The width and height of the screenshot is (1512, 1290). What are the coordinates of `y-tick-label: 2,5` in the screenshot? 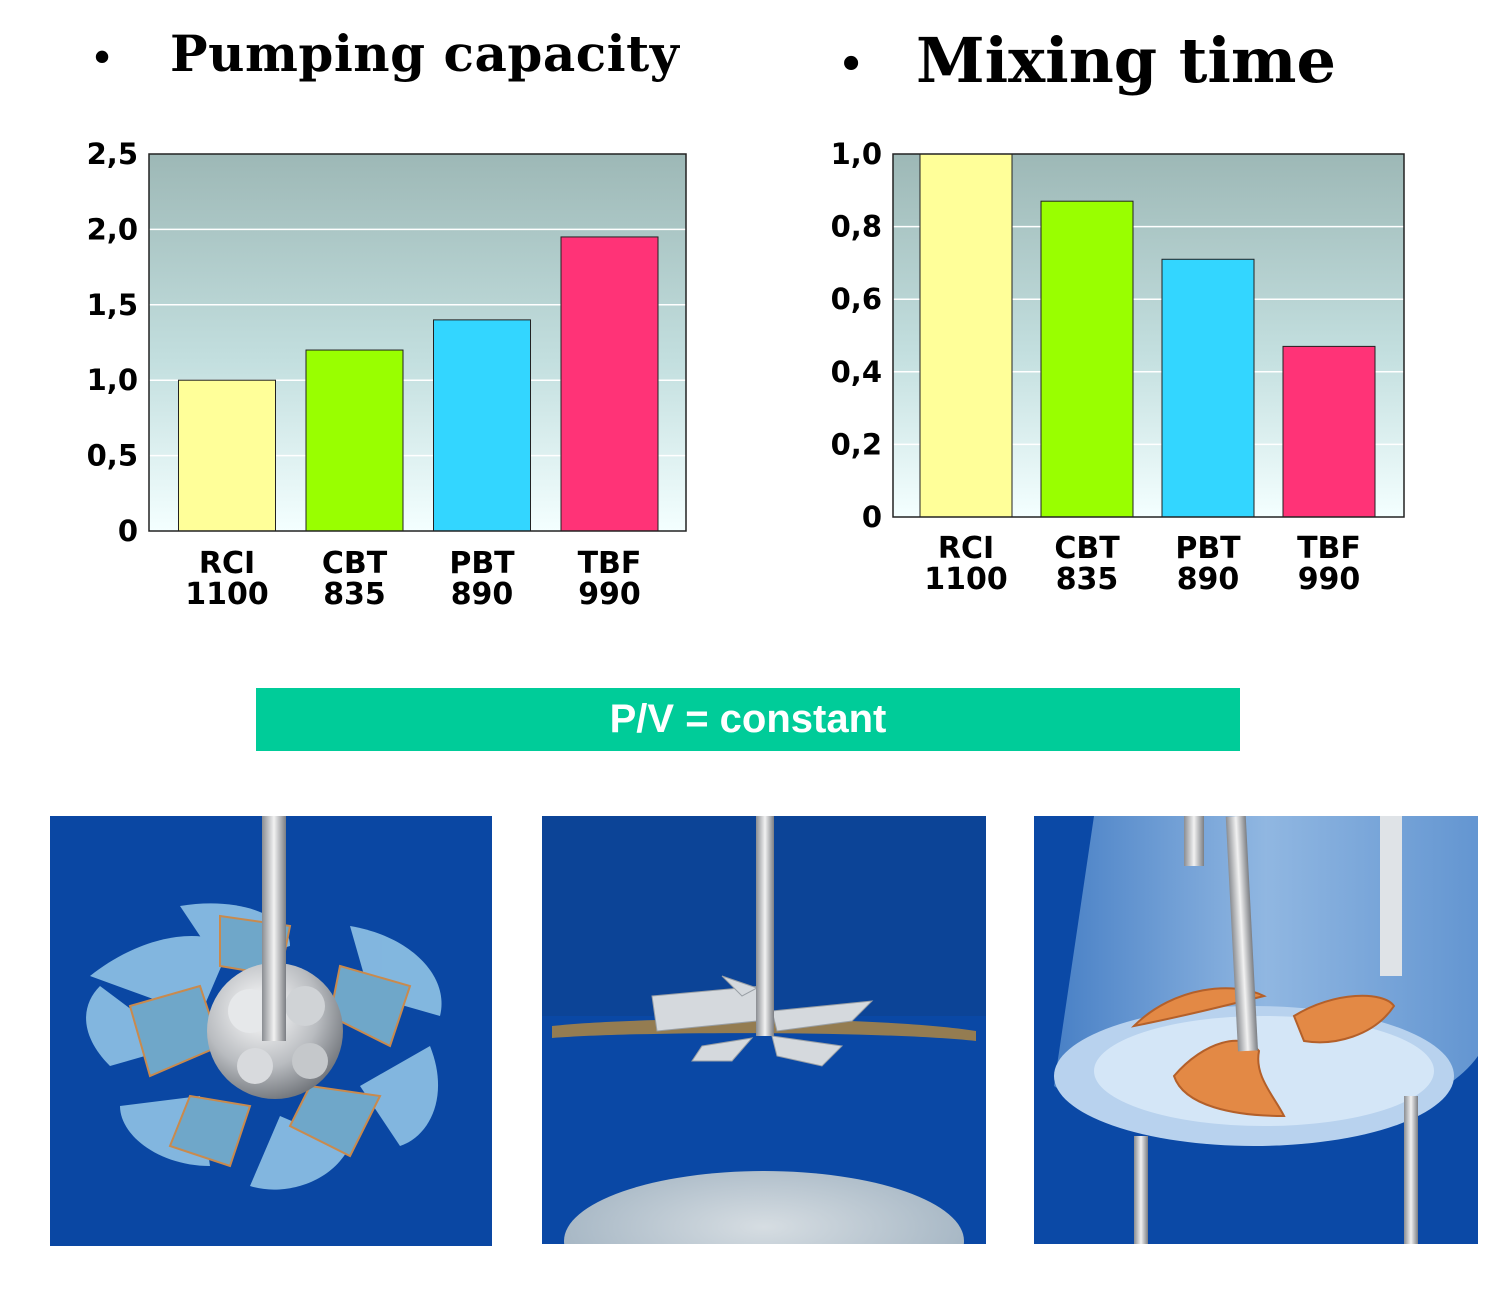 It's located at (112, 154).